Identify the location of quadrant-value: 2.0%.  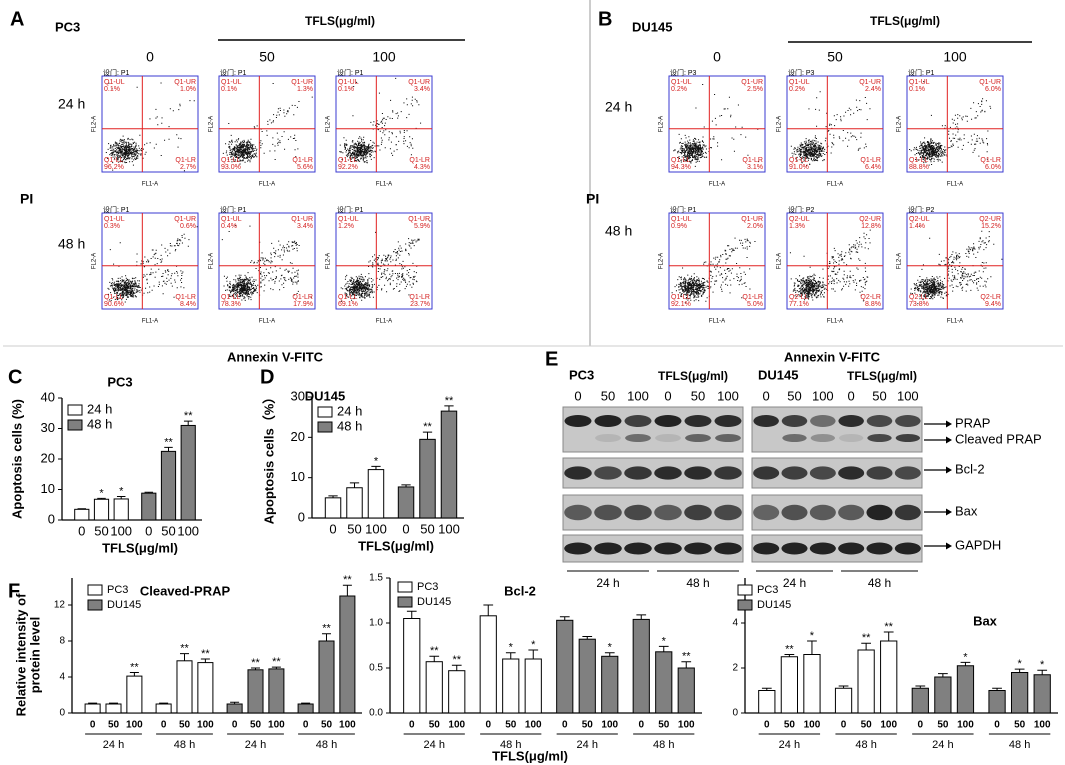
(755, 226).